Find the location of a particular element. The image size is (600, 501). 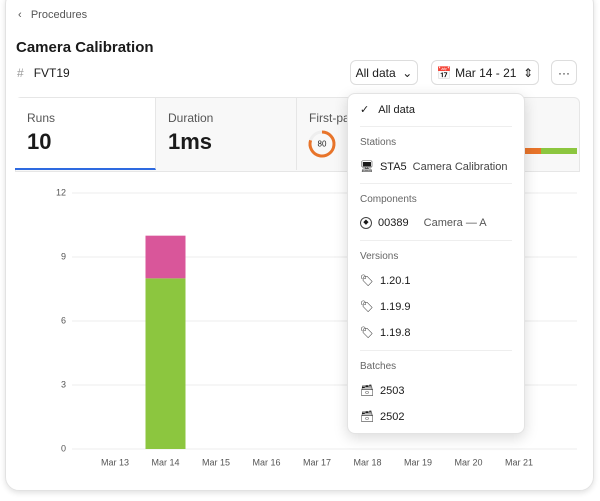

x-tick-label: Mar 18 is located at coordinates (367, 462).